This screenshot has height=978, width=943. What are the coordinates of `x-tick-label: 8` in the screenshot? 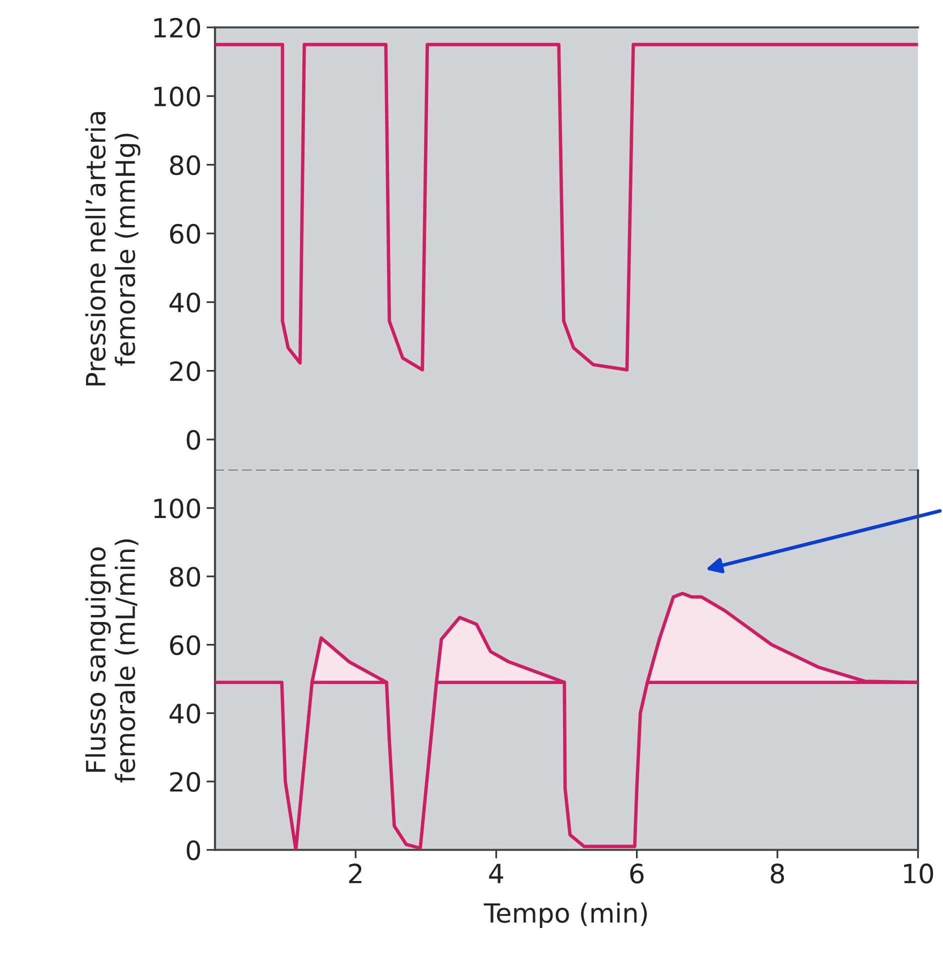 It's located at (777, 874).